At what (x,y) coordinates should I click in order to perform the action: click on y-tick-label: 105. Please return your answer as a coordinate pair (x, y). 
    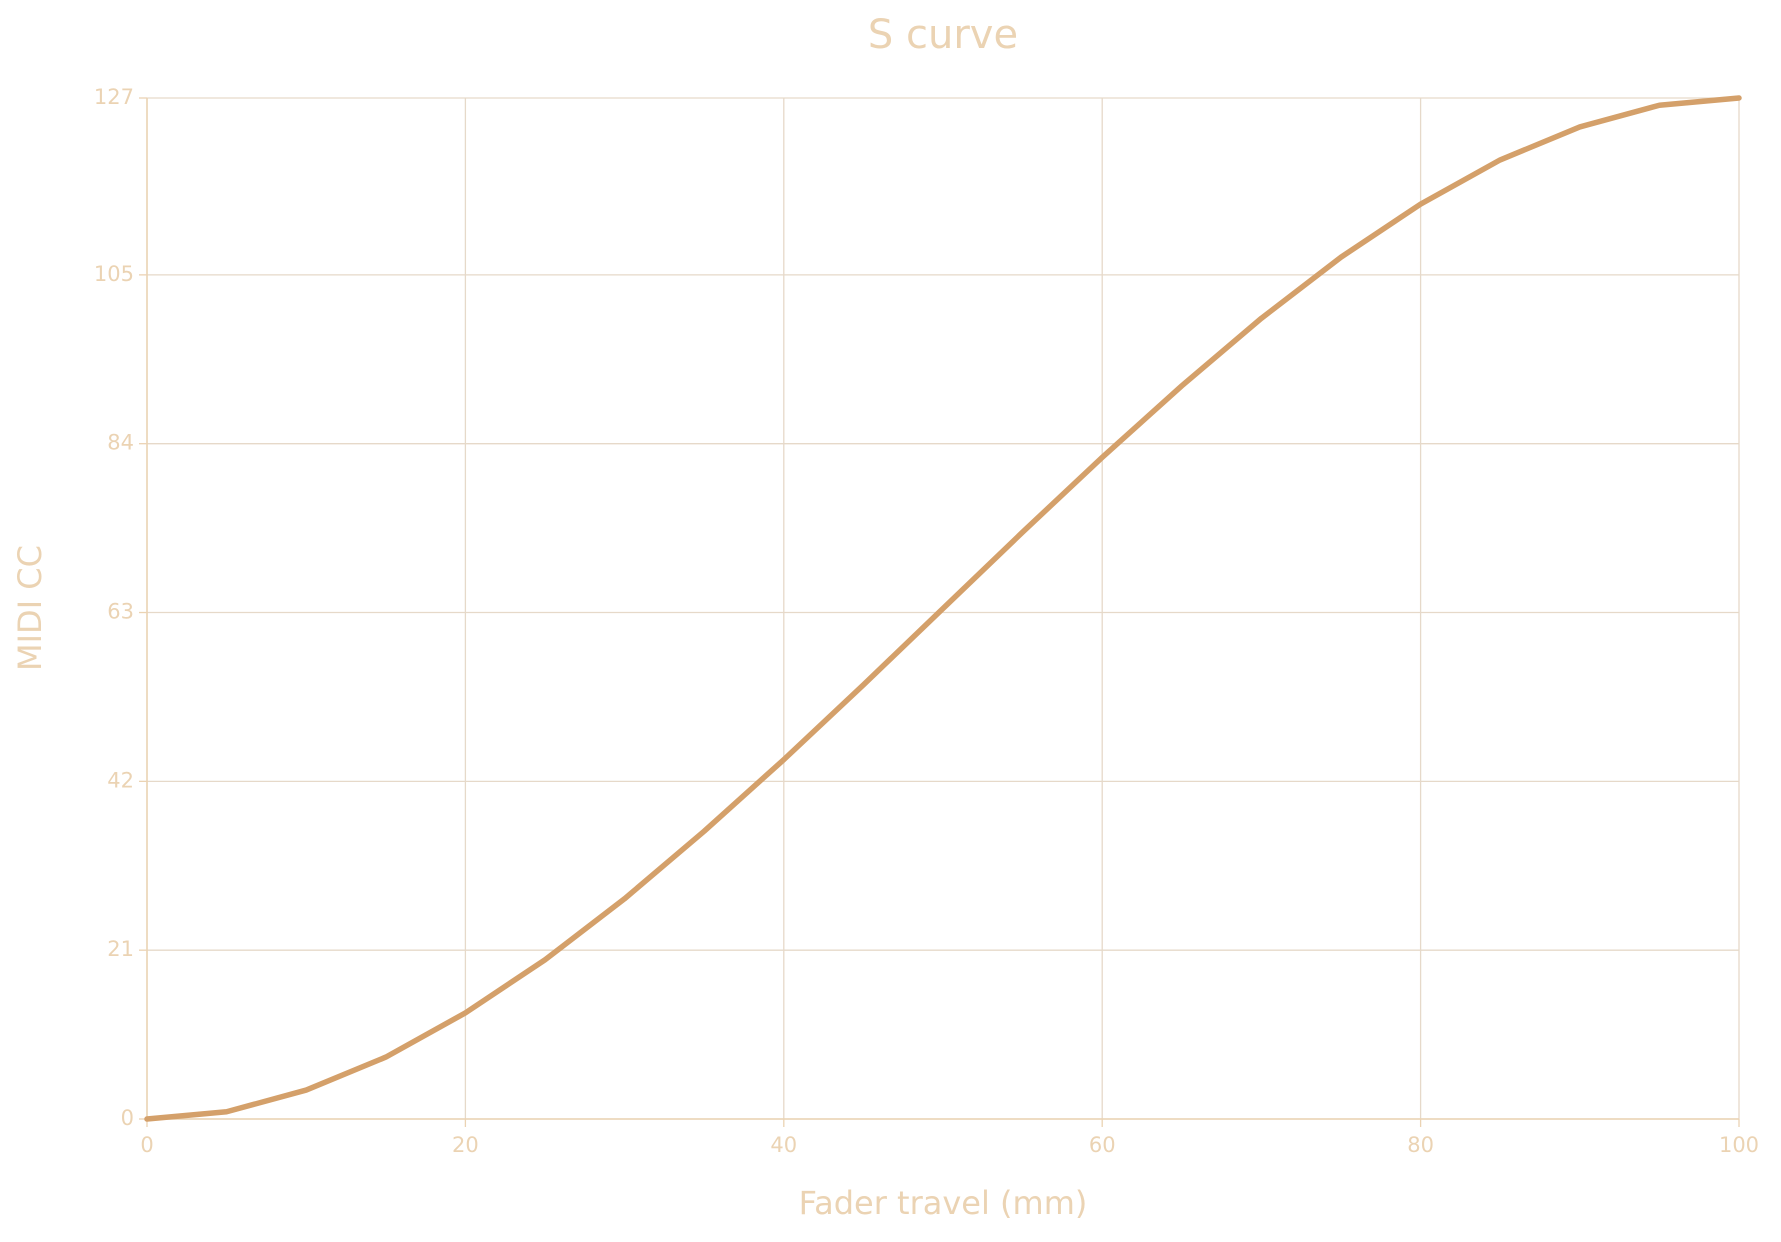
    Looking at the image, I should click on (114, 274).